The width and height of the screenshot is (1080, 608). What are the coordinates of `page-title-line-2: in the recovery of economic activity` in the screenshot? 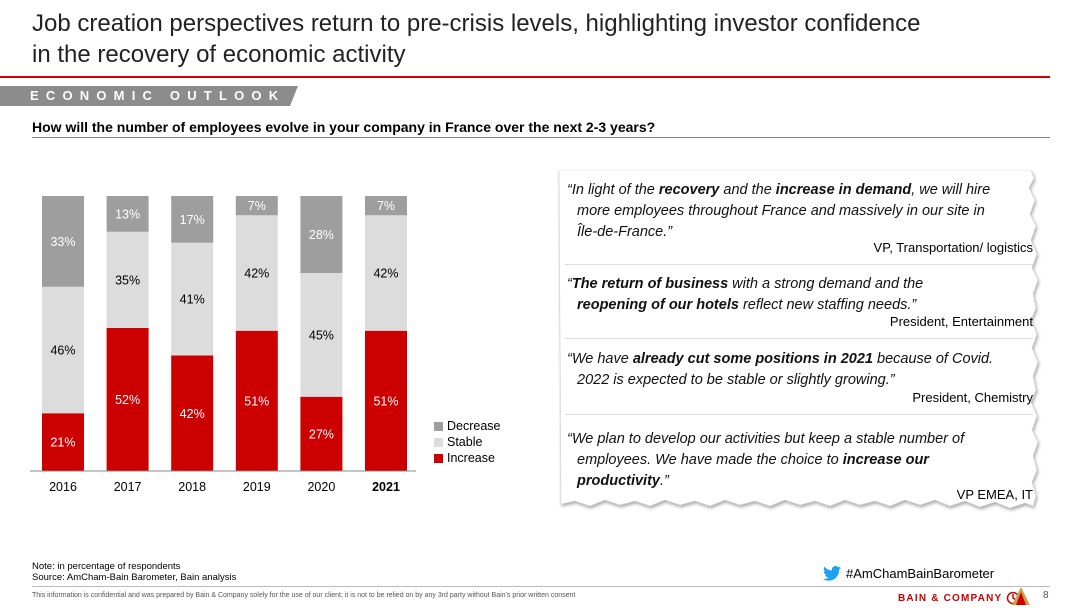 It's located at (219, 54).